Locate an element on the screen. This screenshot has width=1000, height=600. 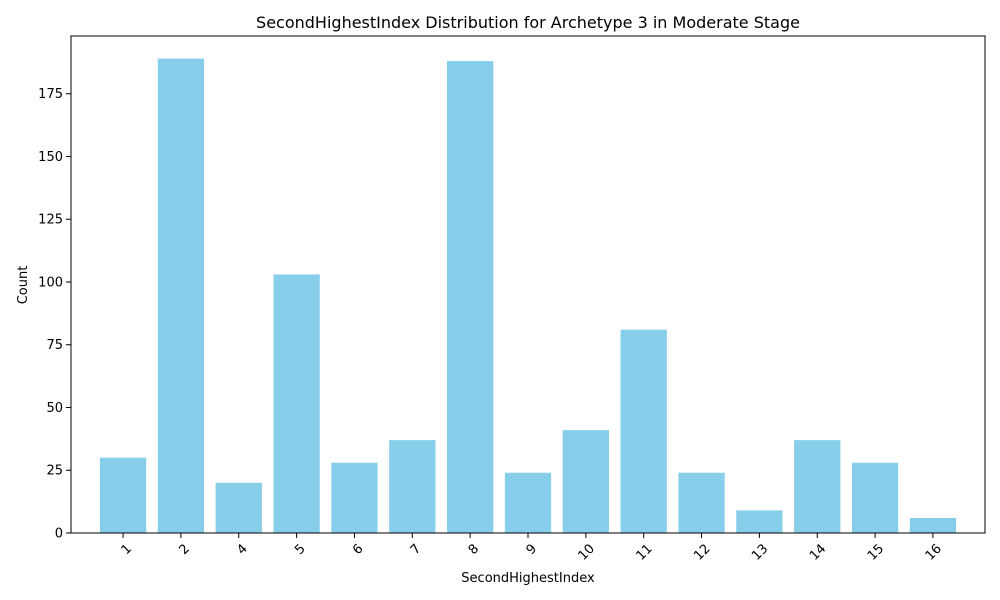
x-tick-label: 10 is located at coordinates (587, 552).